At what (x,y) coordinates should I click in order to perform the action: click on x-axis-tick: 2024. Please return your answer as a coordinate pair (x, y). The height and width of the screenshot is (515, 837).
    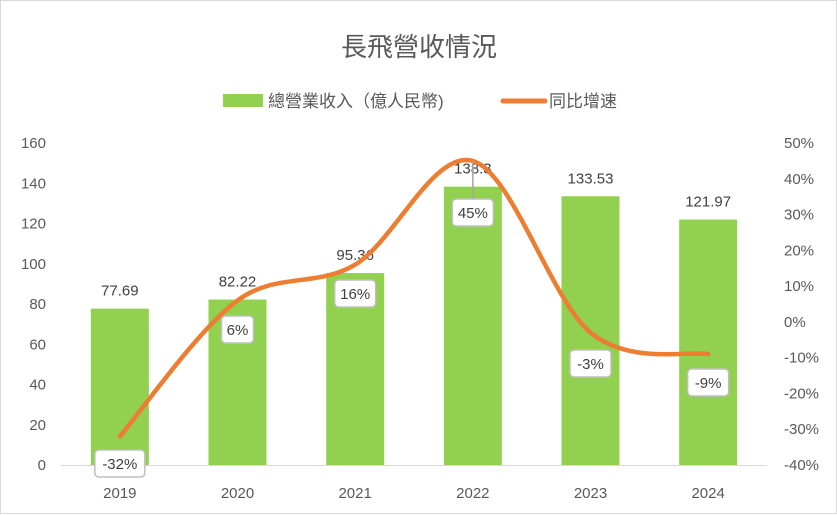
    Looking at the image, I should click on (707, 493).